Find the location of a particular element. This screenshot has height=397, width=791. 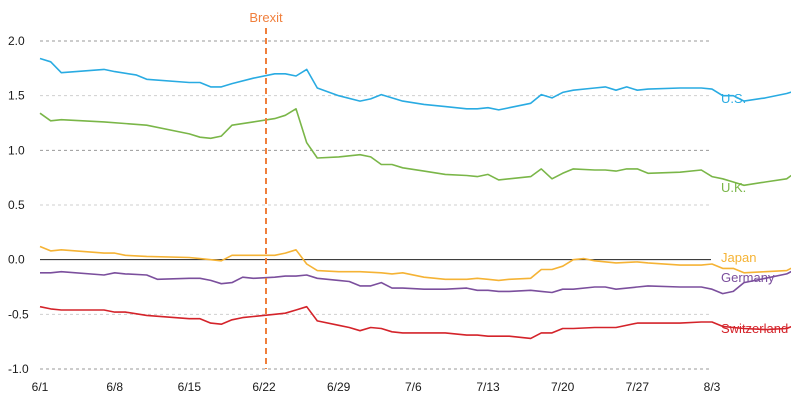

series-label-us: U.S. is located at coordinates (733, 98).